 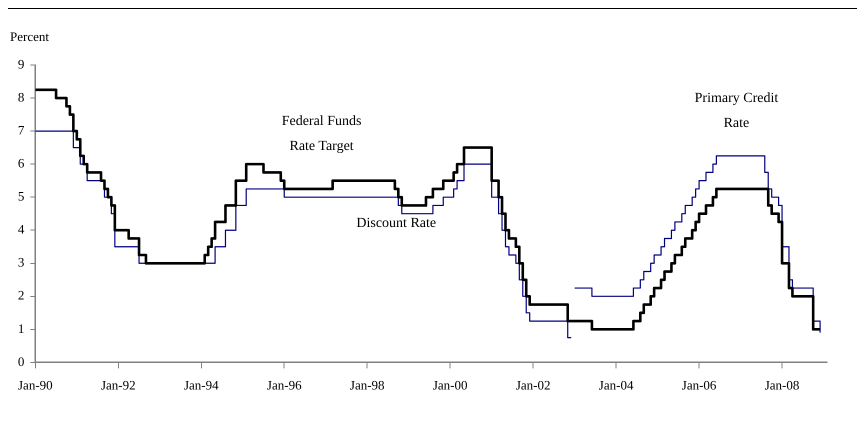 I want to click on x-tick-label: Jan-04, so click(x=616, y=385).